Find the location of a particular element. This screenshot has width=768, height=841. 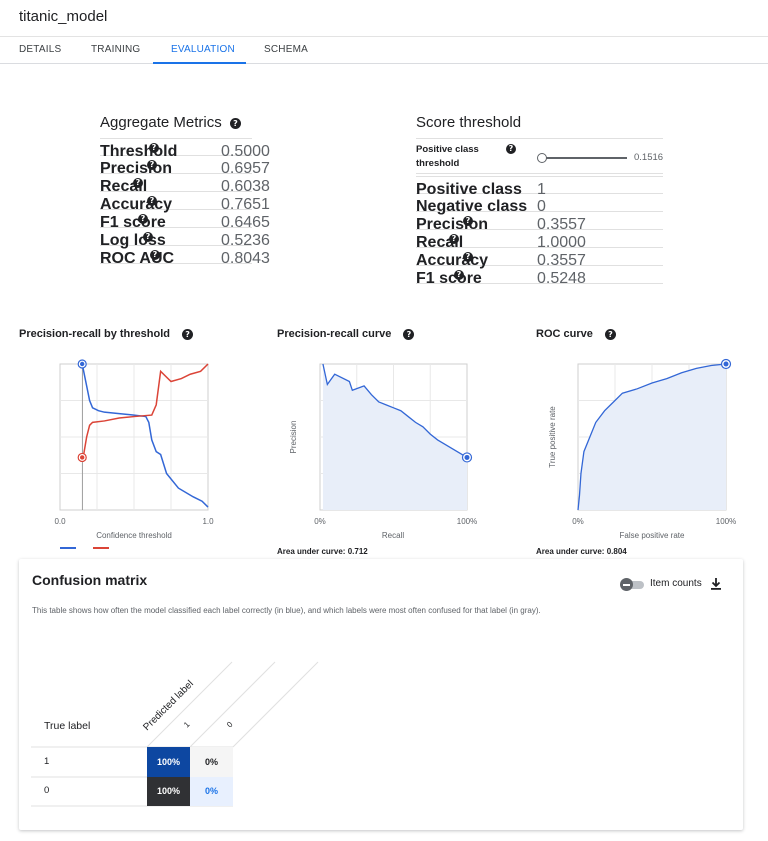

metric-value: 0.6957 is located at coordinates (245, 168).